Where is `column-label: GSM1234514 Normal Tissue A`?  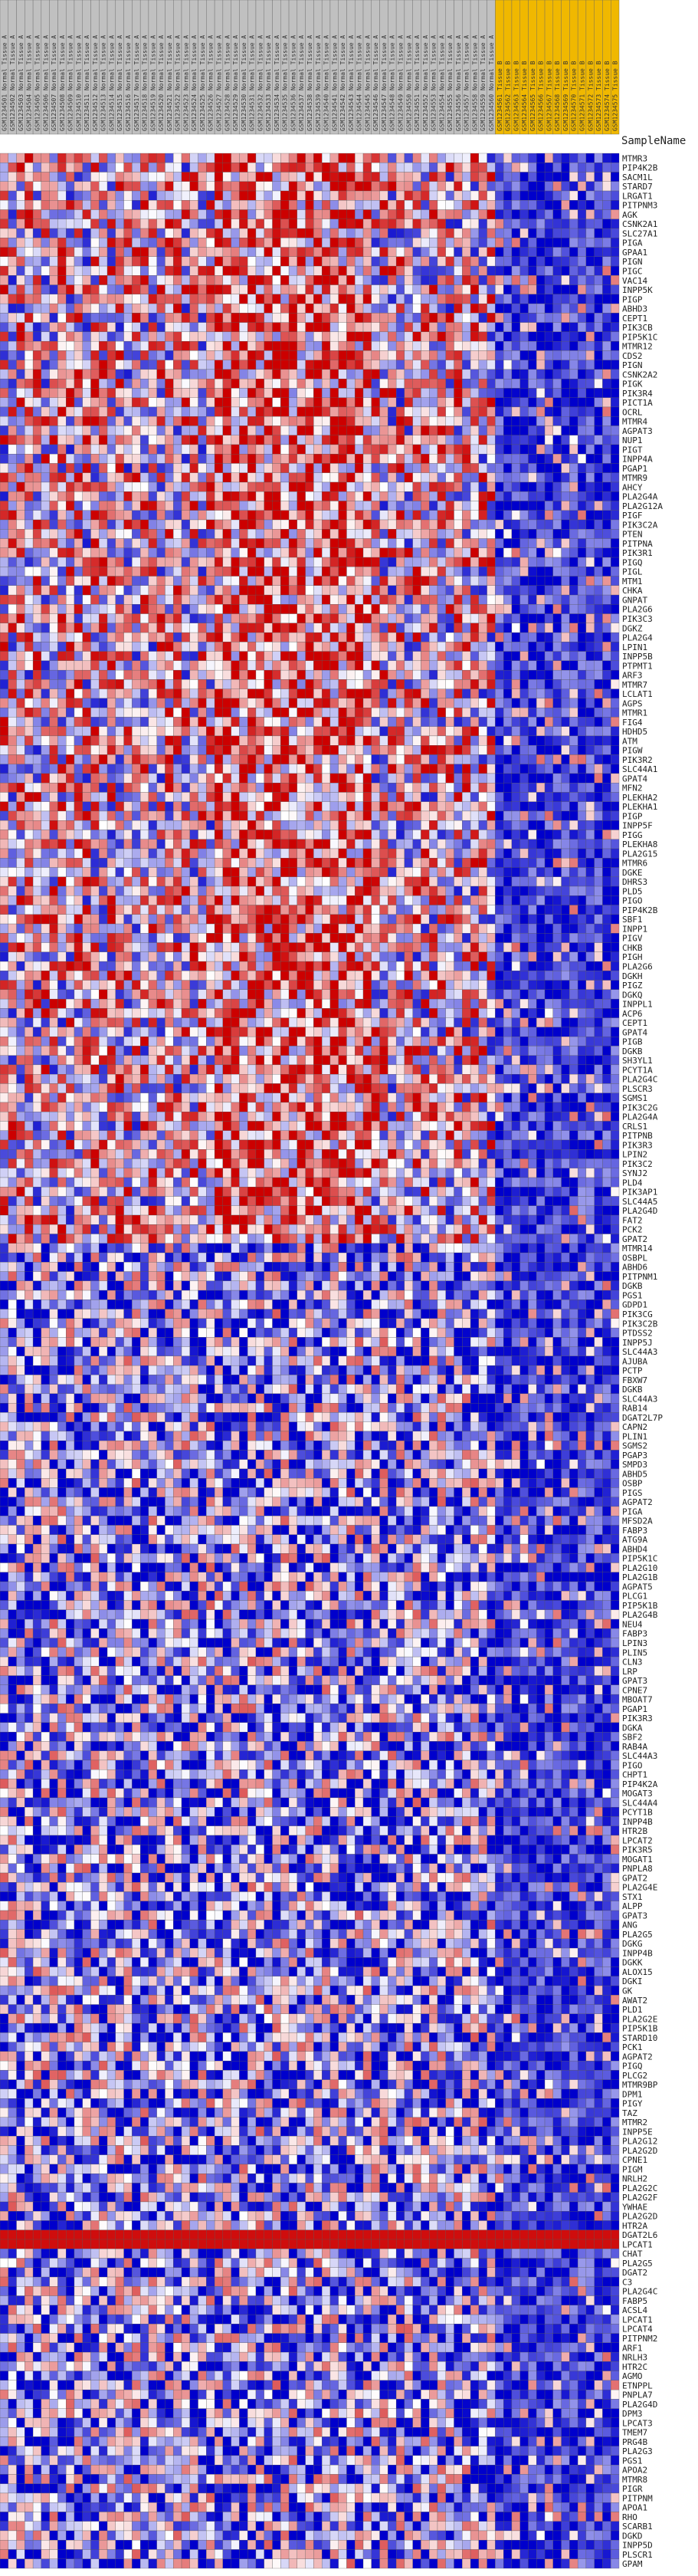
column-label: GSM1234514 Normal Tissue A is located at coordinates (111, 83).